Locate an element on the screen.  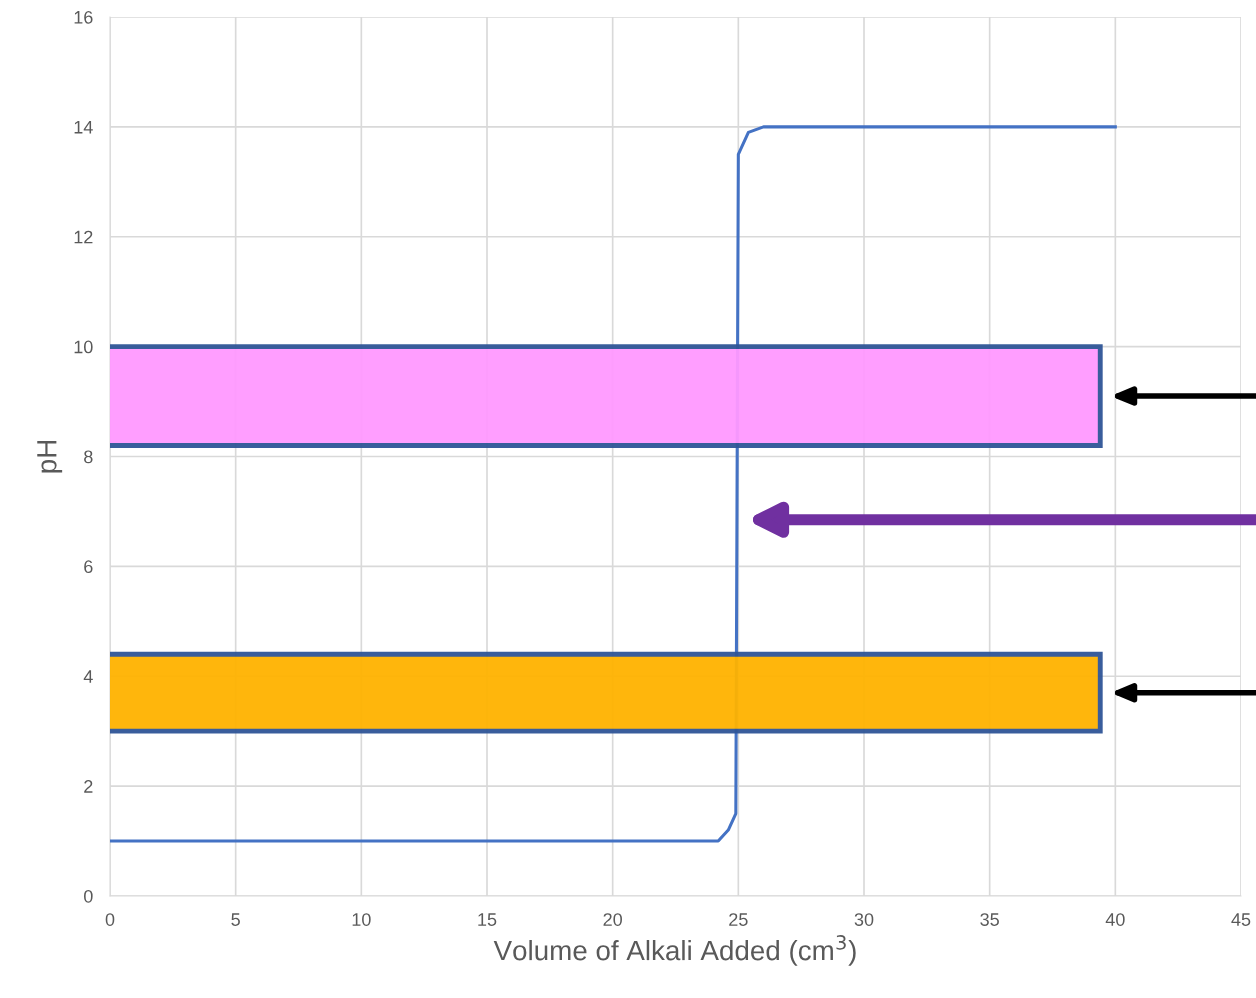
x-tick-label: 10 is located at coordinates (361, 919).